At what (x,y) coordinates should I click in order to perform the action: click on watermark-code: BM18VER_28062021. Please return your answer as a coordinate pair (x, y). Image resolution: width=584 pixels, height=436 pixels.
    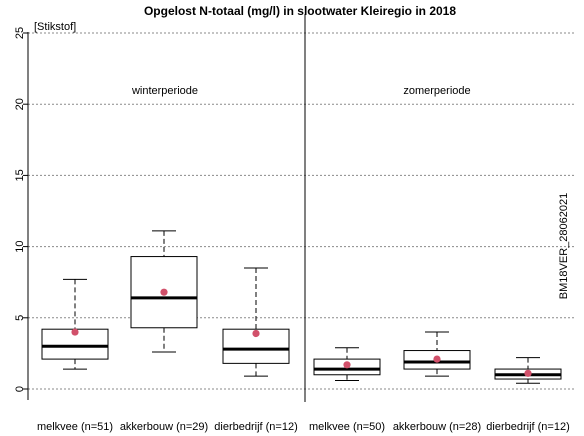
    Looking at the image, I should click on (564, 246).